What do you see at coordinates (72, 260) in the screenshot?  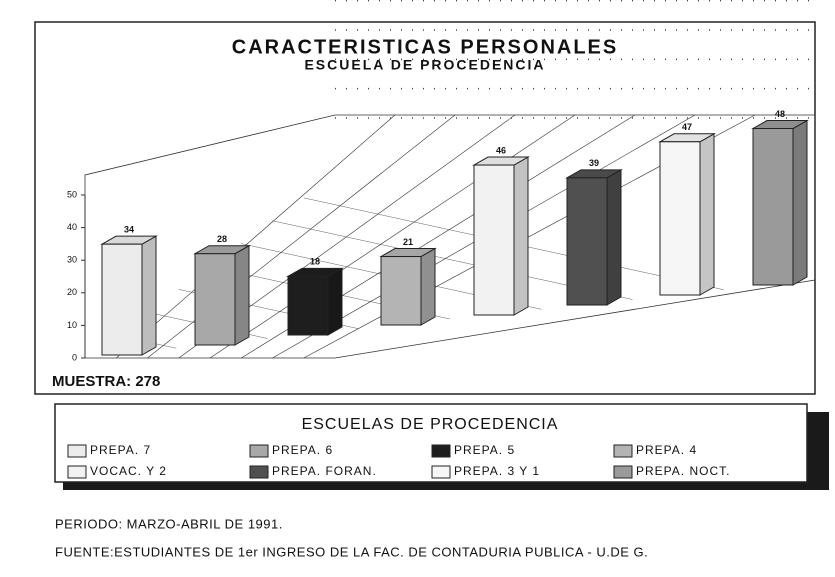 I see `y-tick-label: 30` at bounding box center [72, 260].